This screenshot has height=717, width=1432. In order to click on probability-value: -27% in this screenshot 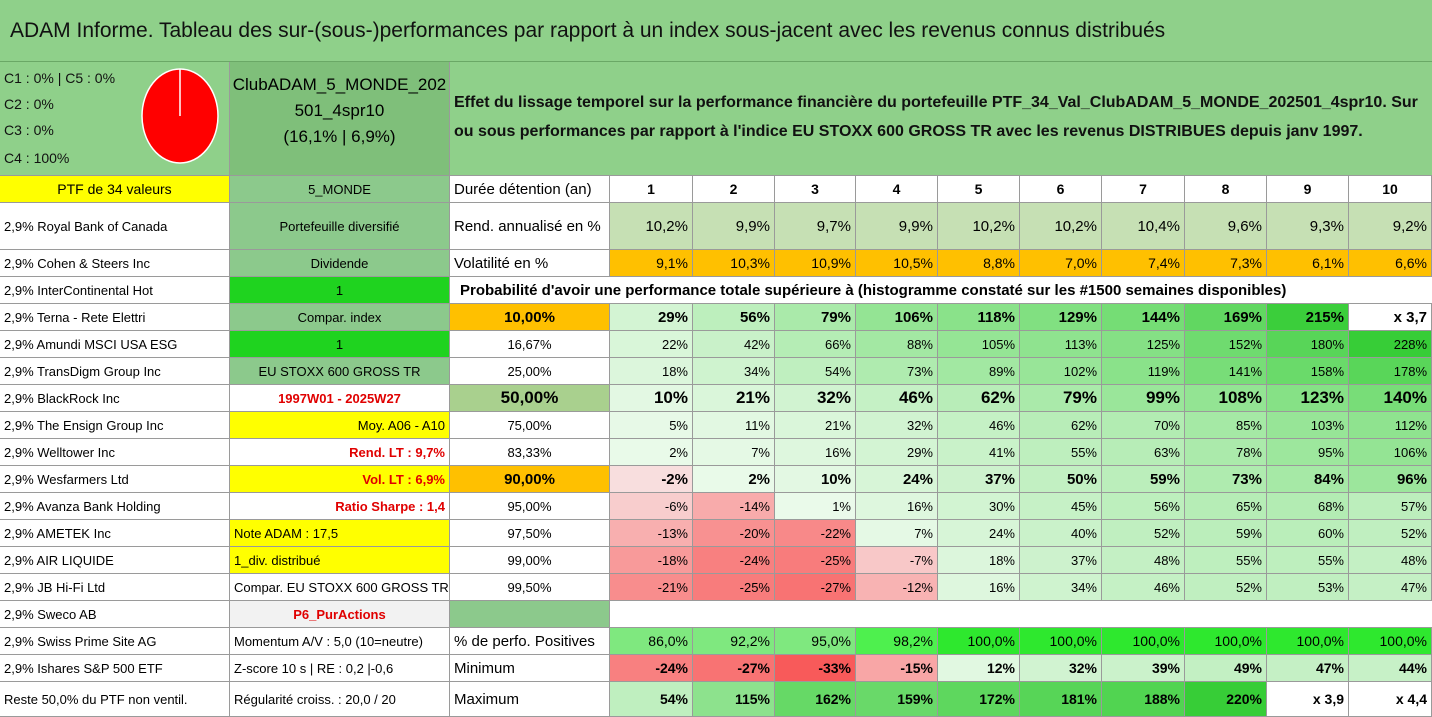, I will do `click(815, 587)`.